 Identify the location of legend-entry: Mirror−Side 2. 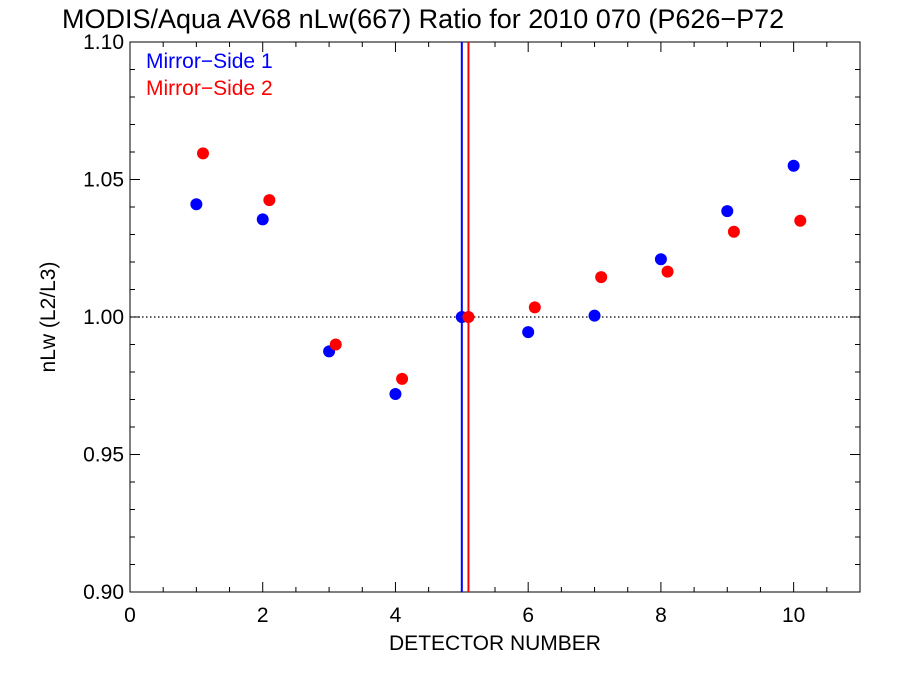
(209, 88).